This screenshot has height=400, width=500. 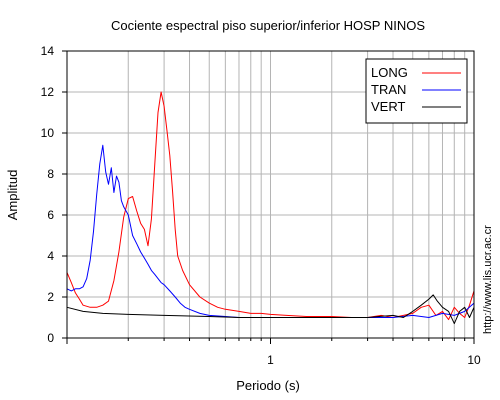 I want to click on y-tick-label: 12, so click(x=48, y=92).